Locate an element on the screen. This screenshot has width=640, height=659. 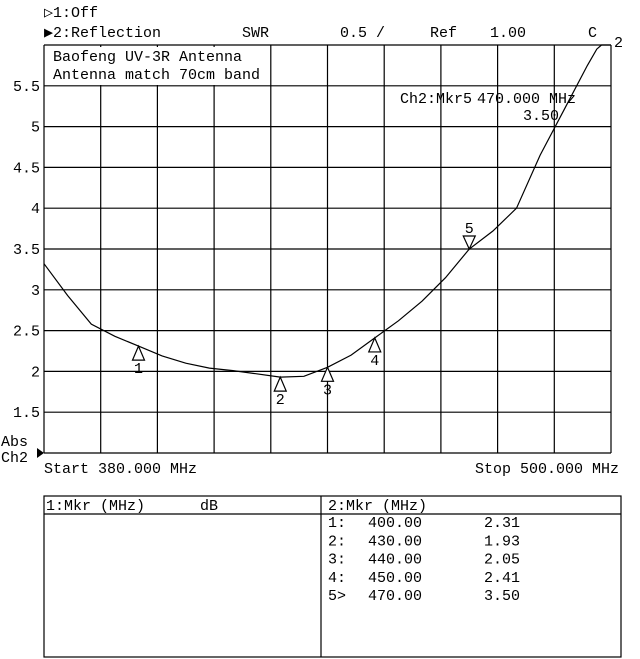
marker-frequency: 450.00 is located at coordinates (395, 578).